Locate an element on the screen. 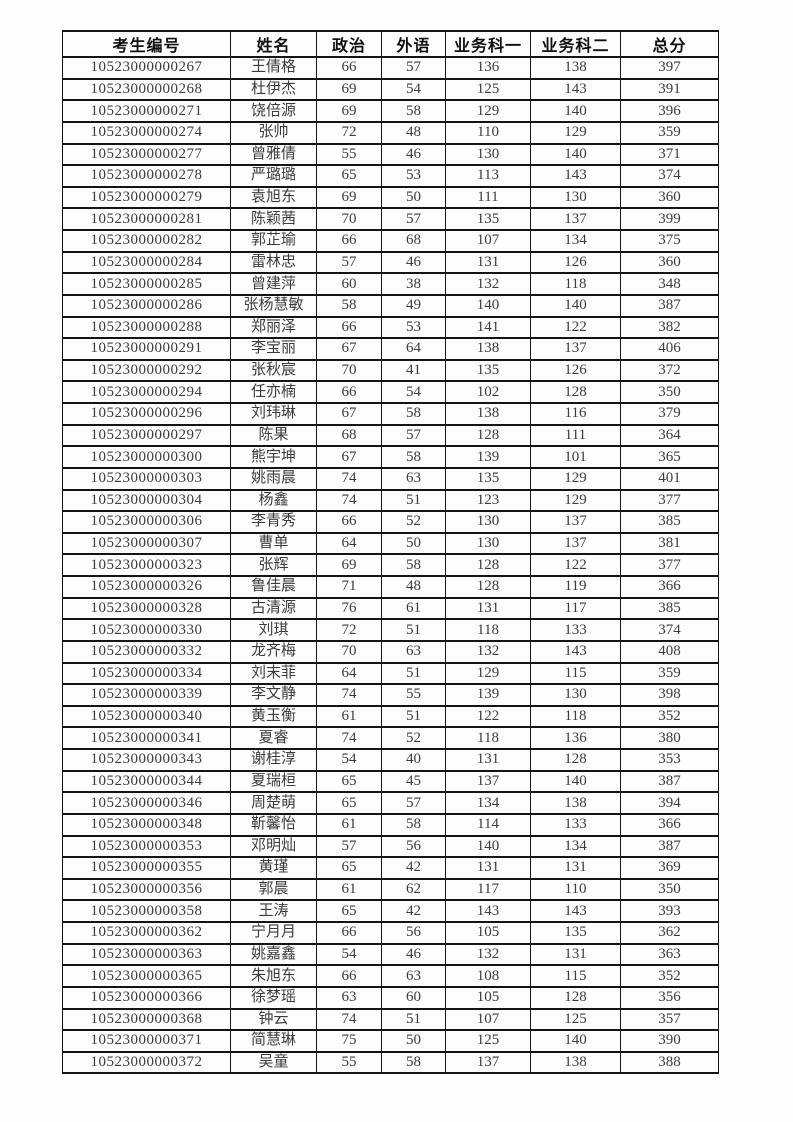 The width and height of the screenshot is (793, 1122). cell-politics: 60 is located at coordinates (349, 284).